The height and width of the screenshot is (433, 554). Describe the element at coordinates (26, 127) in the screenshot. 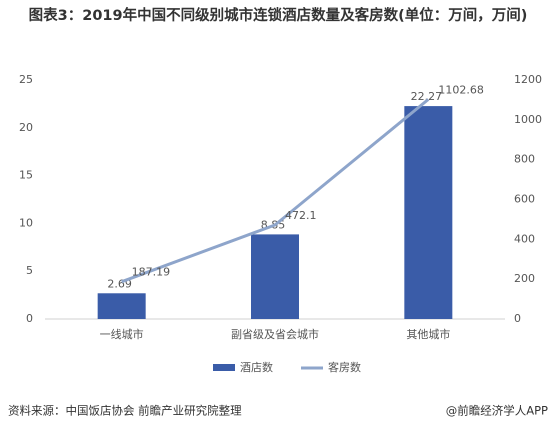

I see `y-tick-label: 20` at that location.